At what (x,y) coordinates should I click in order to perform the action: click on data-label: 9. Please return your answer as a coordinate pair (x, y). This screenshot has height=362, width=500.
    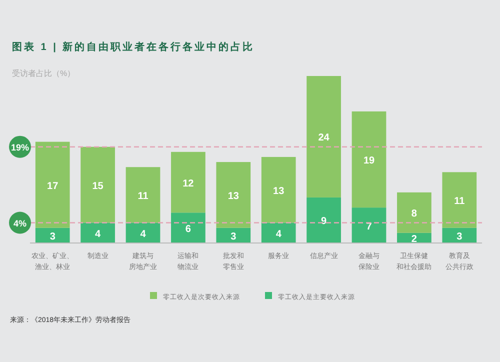
    Looking at the image, I should click on (324, 222).